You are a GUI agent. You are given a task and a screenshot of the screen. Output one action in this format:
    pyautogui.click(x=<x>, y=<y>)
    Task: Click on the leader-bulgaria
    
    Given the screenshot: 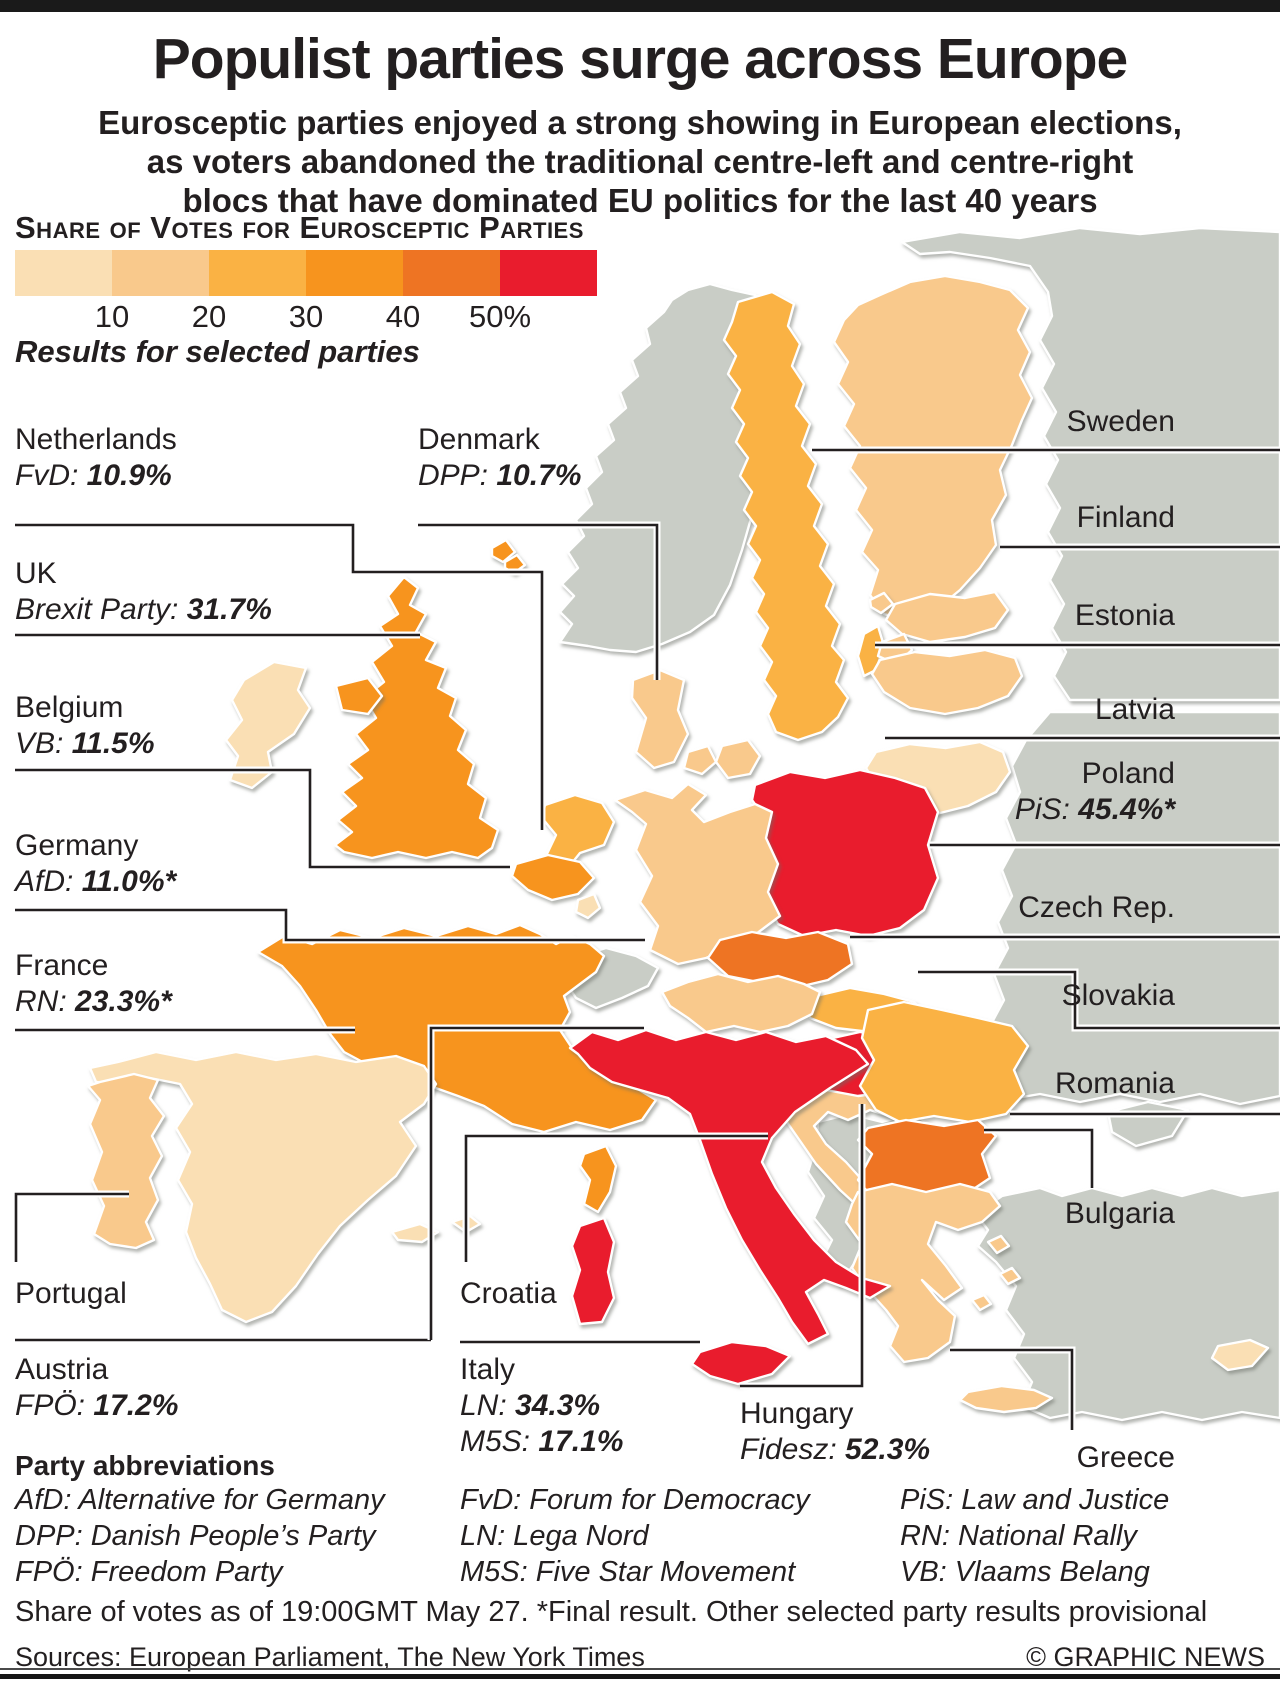 What is the action you would take?
    pyautogui.click(x=1039, y=1158)
    